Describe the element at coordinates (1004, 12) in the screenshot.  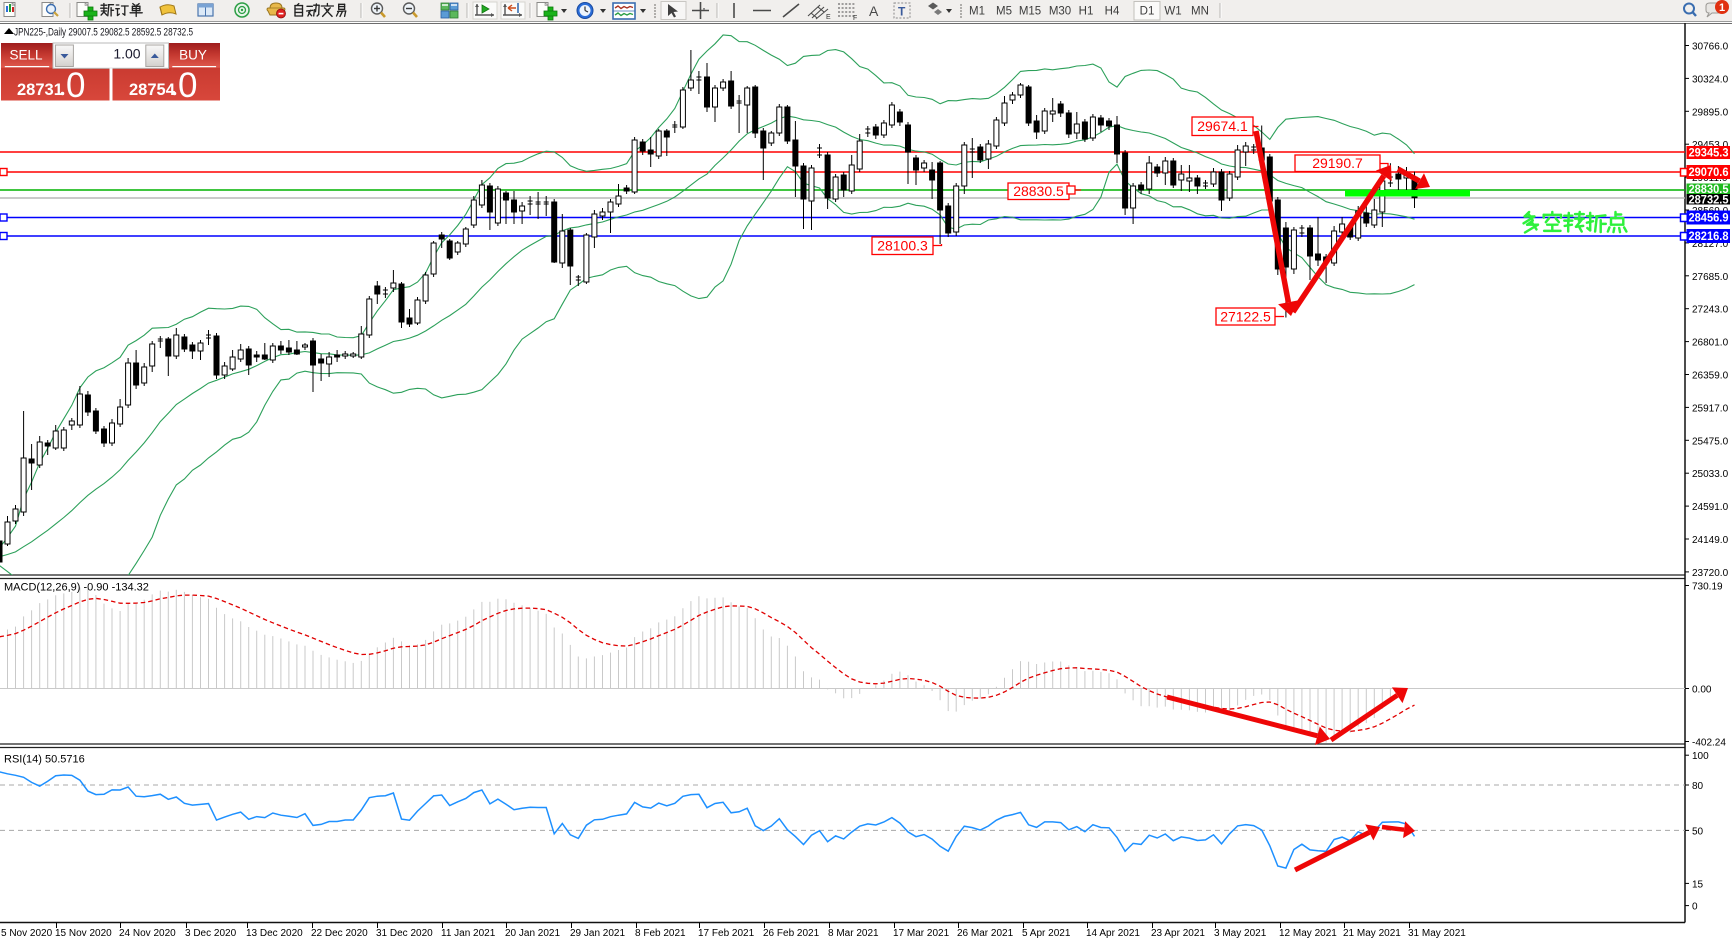
I see `svg-text: M5` at that location.